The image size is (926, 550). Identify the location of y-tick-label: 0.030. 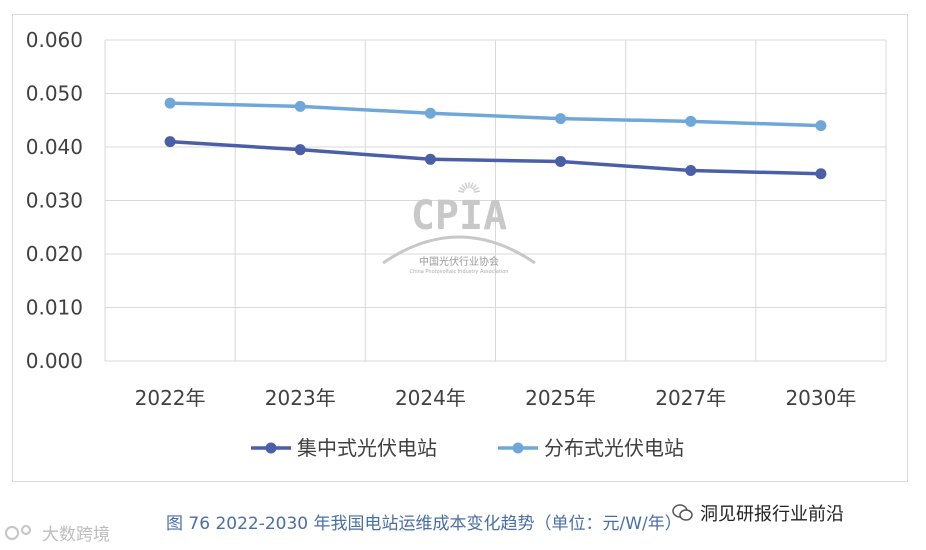
(54, 201).